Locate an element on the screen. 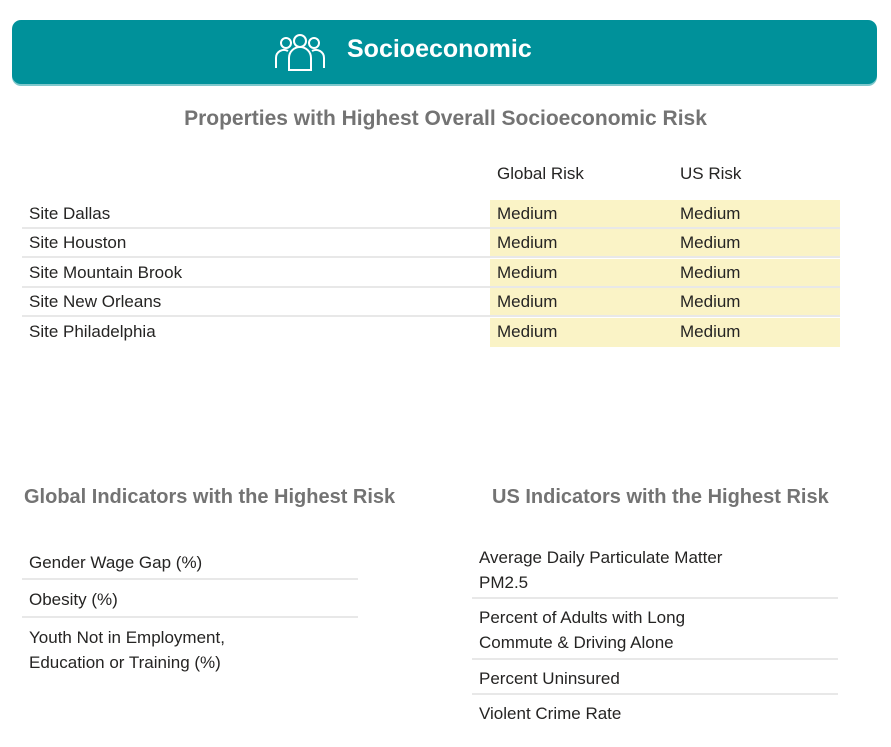 Image resolution: width=891 pixels, height=747 pixels. header-title: Socioeconomic is located at coordinates (439, 49).